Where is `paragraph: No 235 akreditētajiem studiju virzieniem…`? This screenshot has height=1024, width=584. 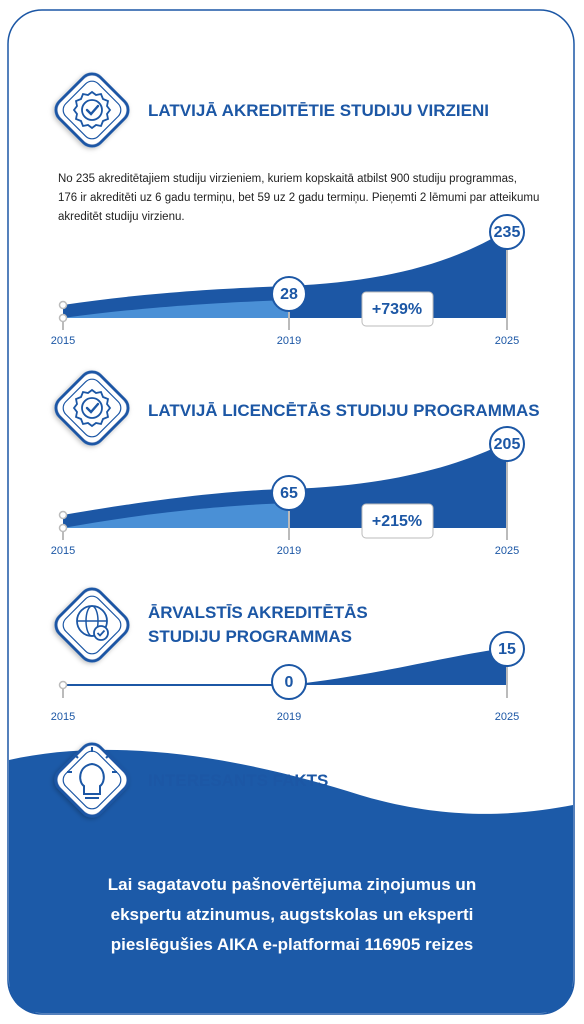
paragraph: No 235 akreditētajiem studiju virzieniem… is located at coordinates (287, 179).